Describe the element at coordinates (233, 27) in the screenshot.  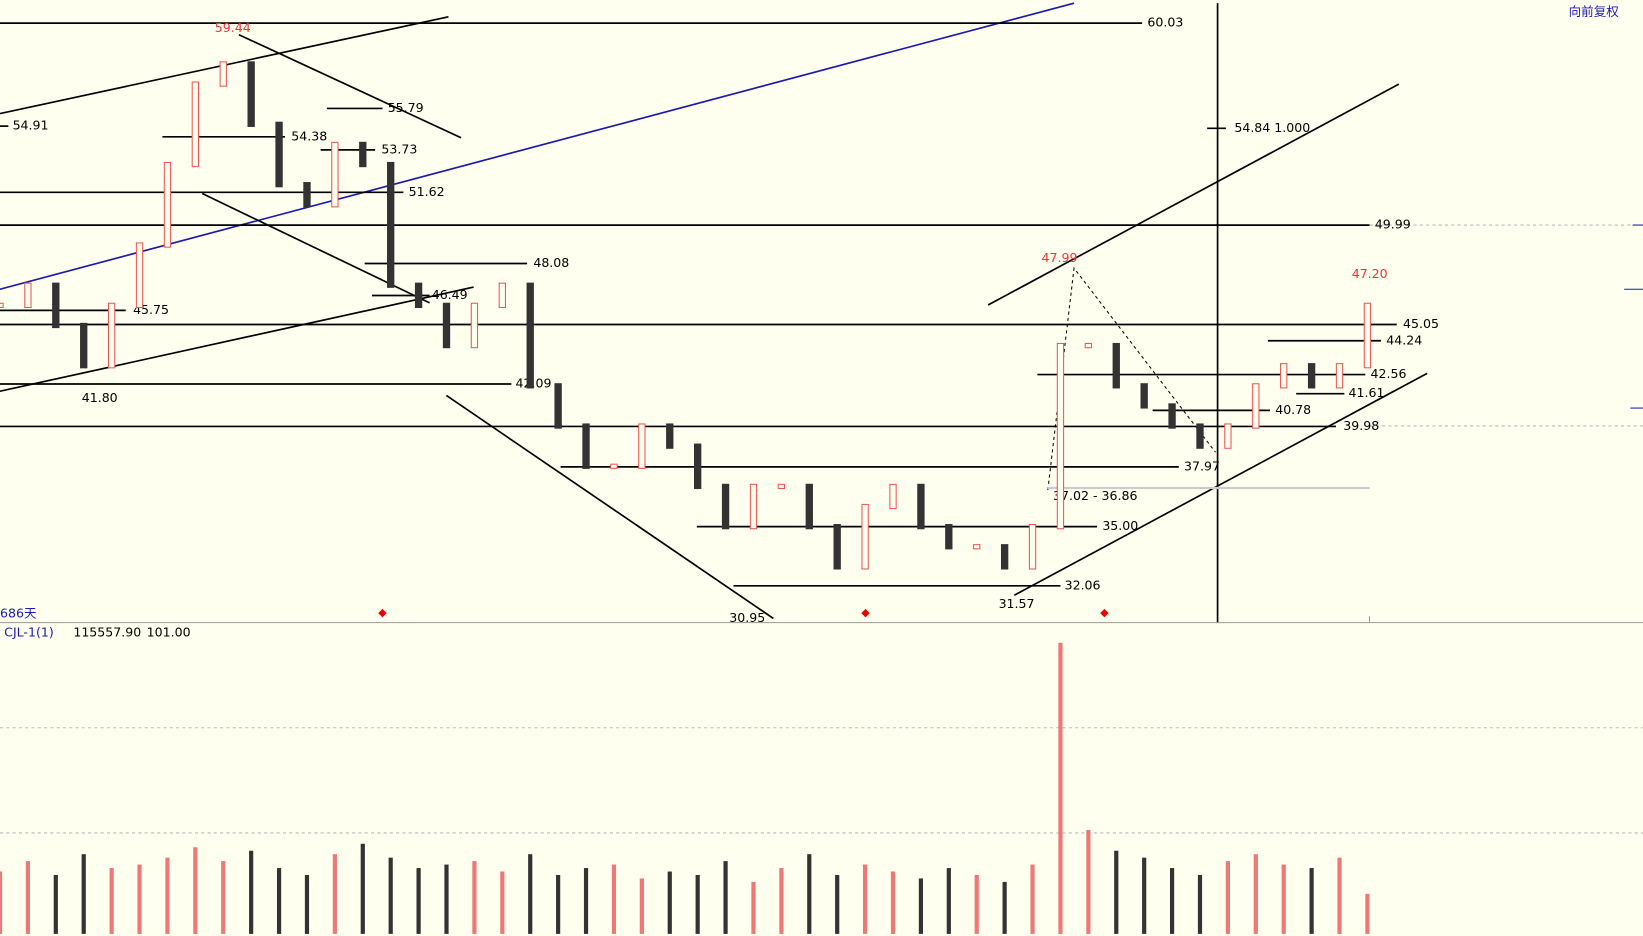
I see `high-label: 59.44` at that location.